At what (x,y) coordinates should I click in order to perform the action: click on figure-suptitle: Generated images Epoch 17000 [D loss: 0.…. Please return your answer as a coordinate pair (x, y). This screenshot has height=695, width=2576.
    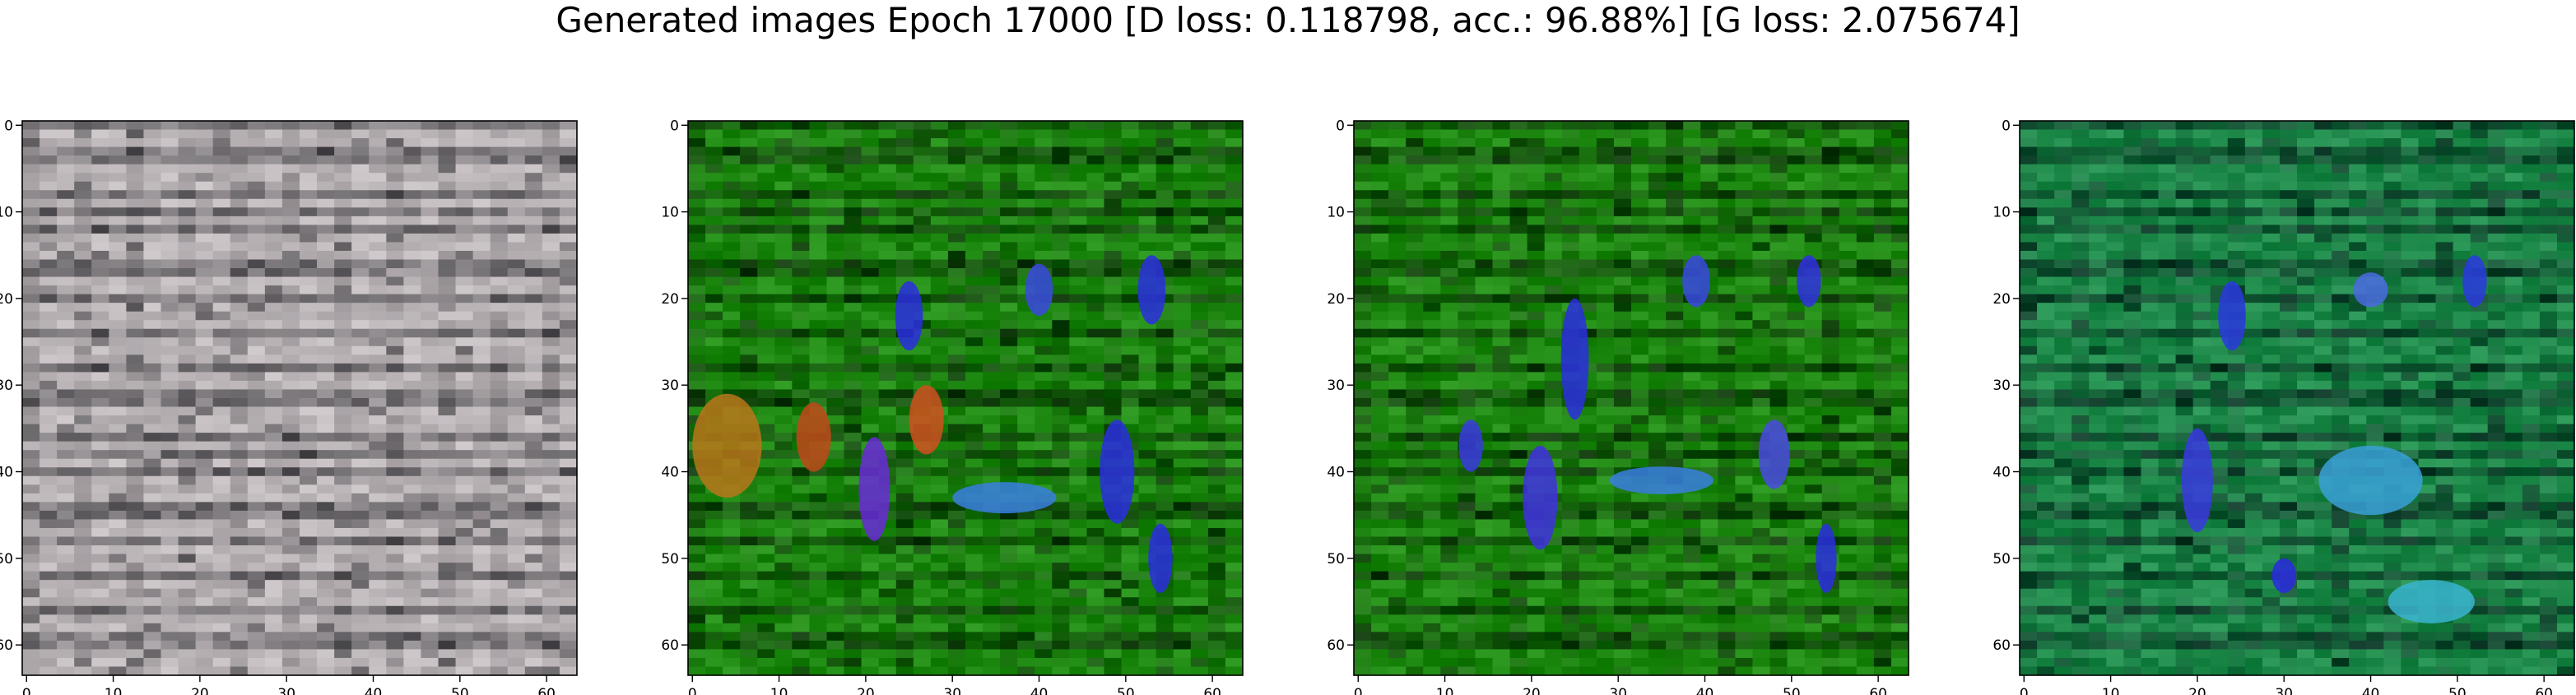
    Looking at the image, I should click on (1288, 20).